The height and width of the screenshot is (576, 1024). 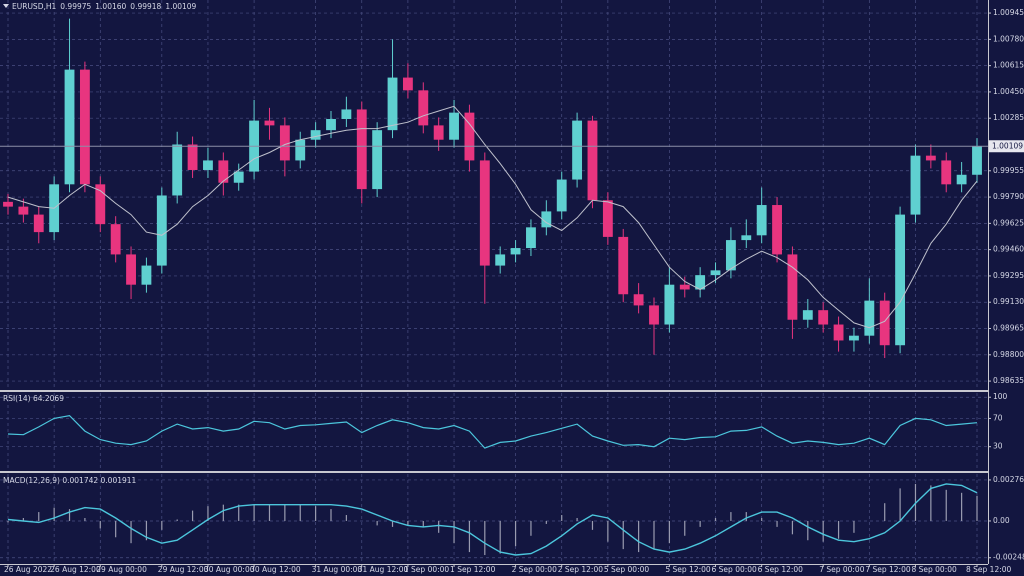 I want to click on indicator-line, so click(x=492, y=431).